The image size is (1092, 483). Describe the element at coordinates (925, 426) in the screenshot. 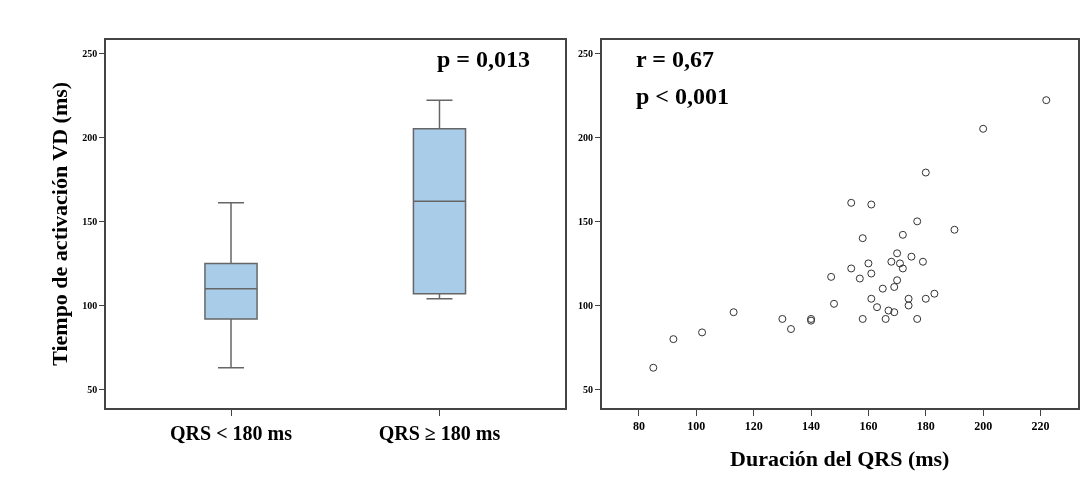

I see `x-tick-label: 180` at that location.